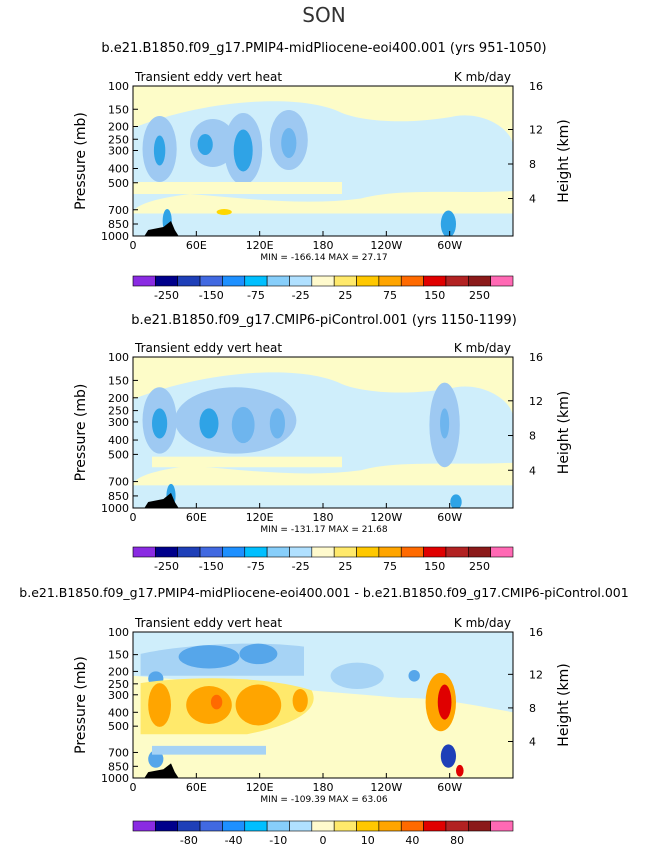  I want to click on y-tick-label: 300, so click(118, 695).